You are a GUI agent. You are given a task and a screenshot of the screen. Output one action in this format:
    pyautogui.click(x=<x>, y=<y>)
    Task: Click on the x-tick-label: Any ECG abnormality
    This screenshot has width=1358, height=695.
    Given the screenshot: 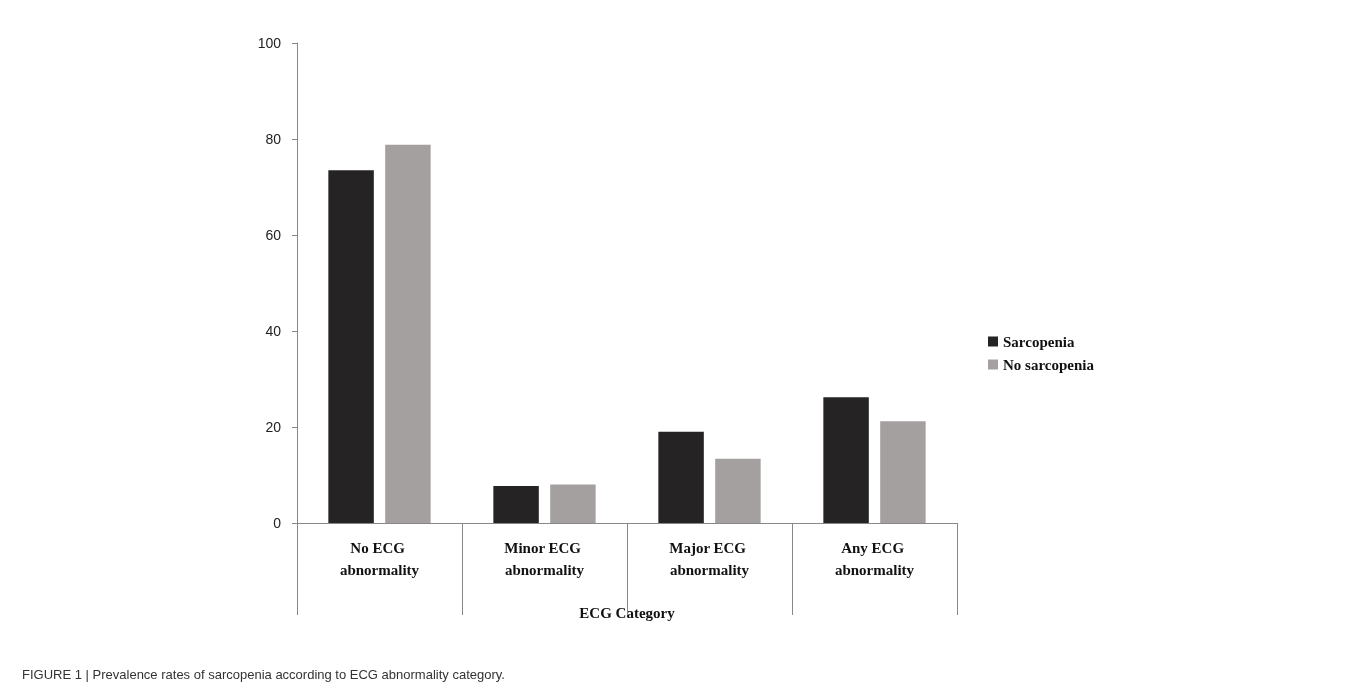 What is the action you would take?
    pyautogui.click(x=874, y=559)
    